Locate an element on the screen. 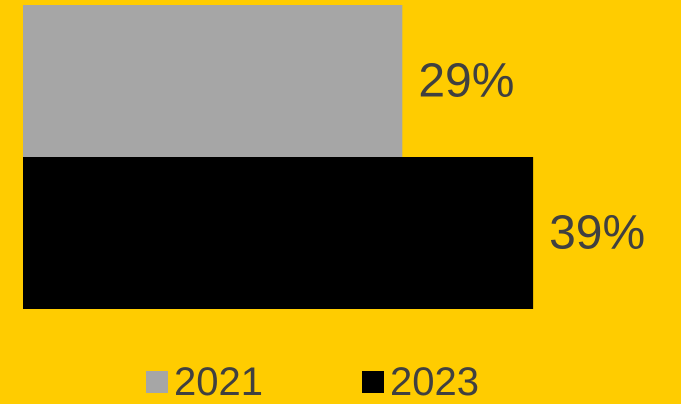 The image size is (681, 404). legend-item-2023: 2023 is located at coordinates (420, 382).